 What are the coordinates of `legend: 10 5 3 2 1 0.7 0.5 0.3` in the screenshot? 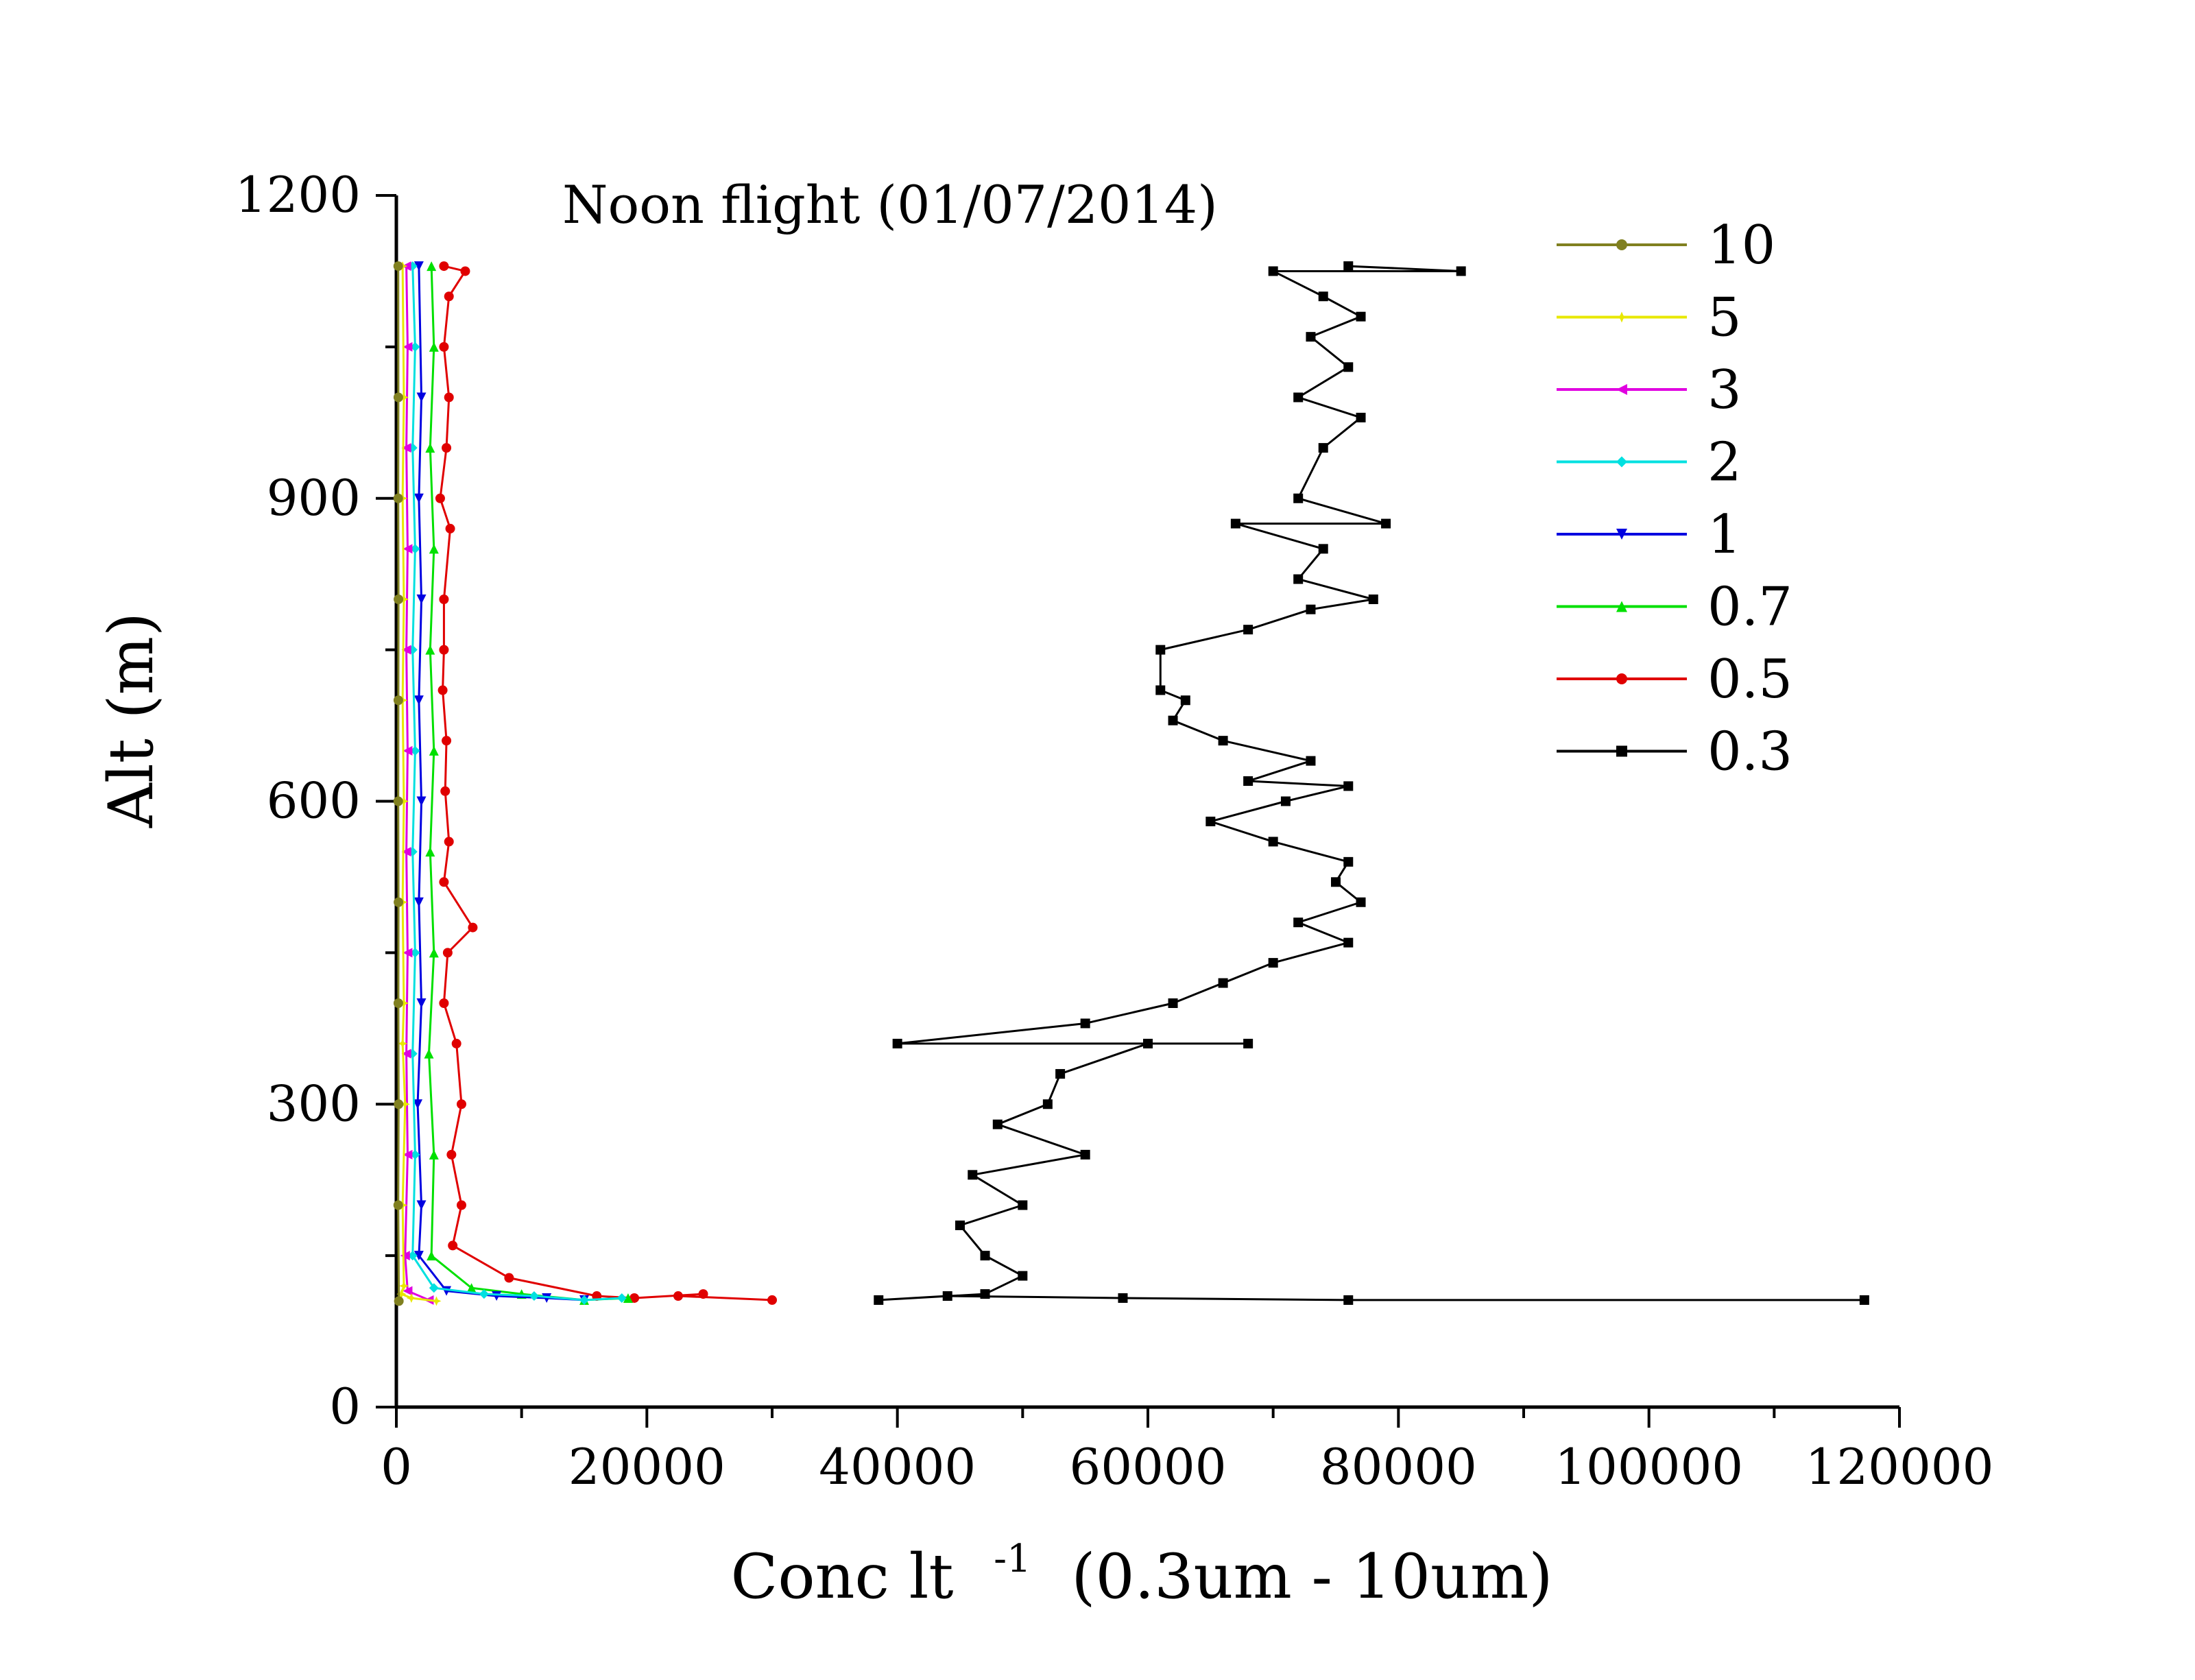 It's located at (1674, 499).